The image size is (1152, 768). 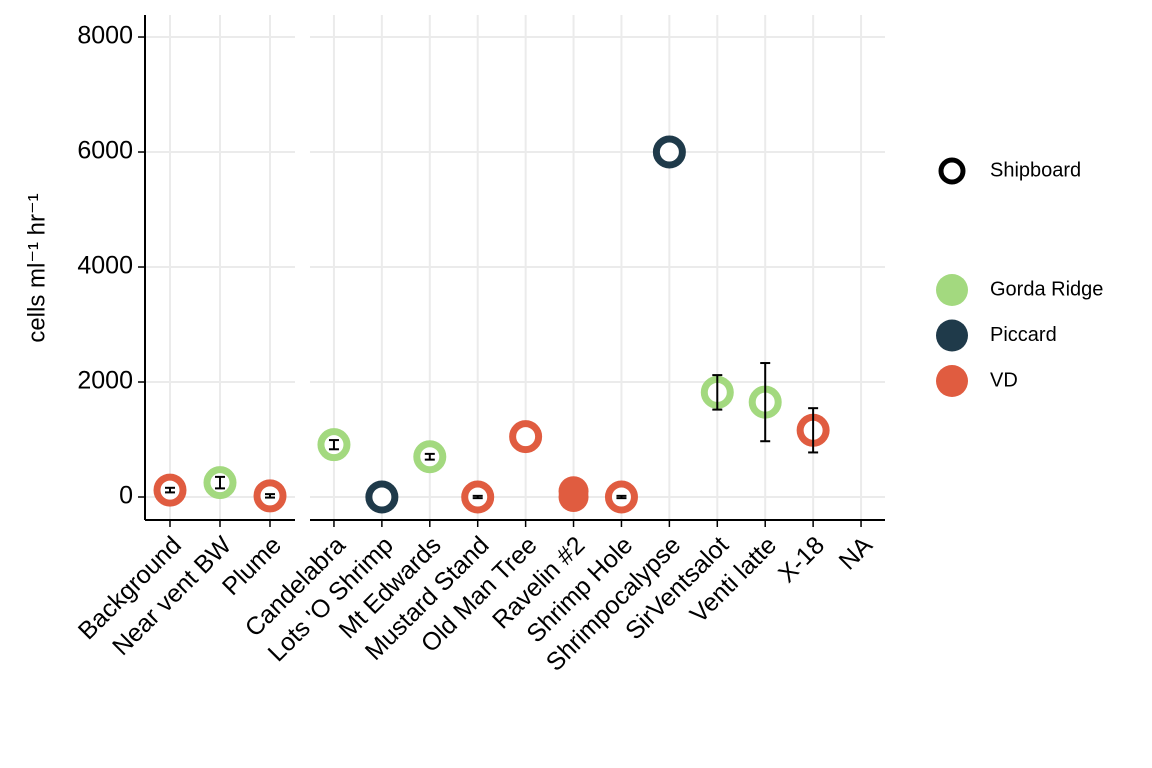 What do you see at coordinates (105, 381) in the screenshot?
I see `y-tick-label: 2000` at bounding box center [105, 381].